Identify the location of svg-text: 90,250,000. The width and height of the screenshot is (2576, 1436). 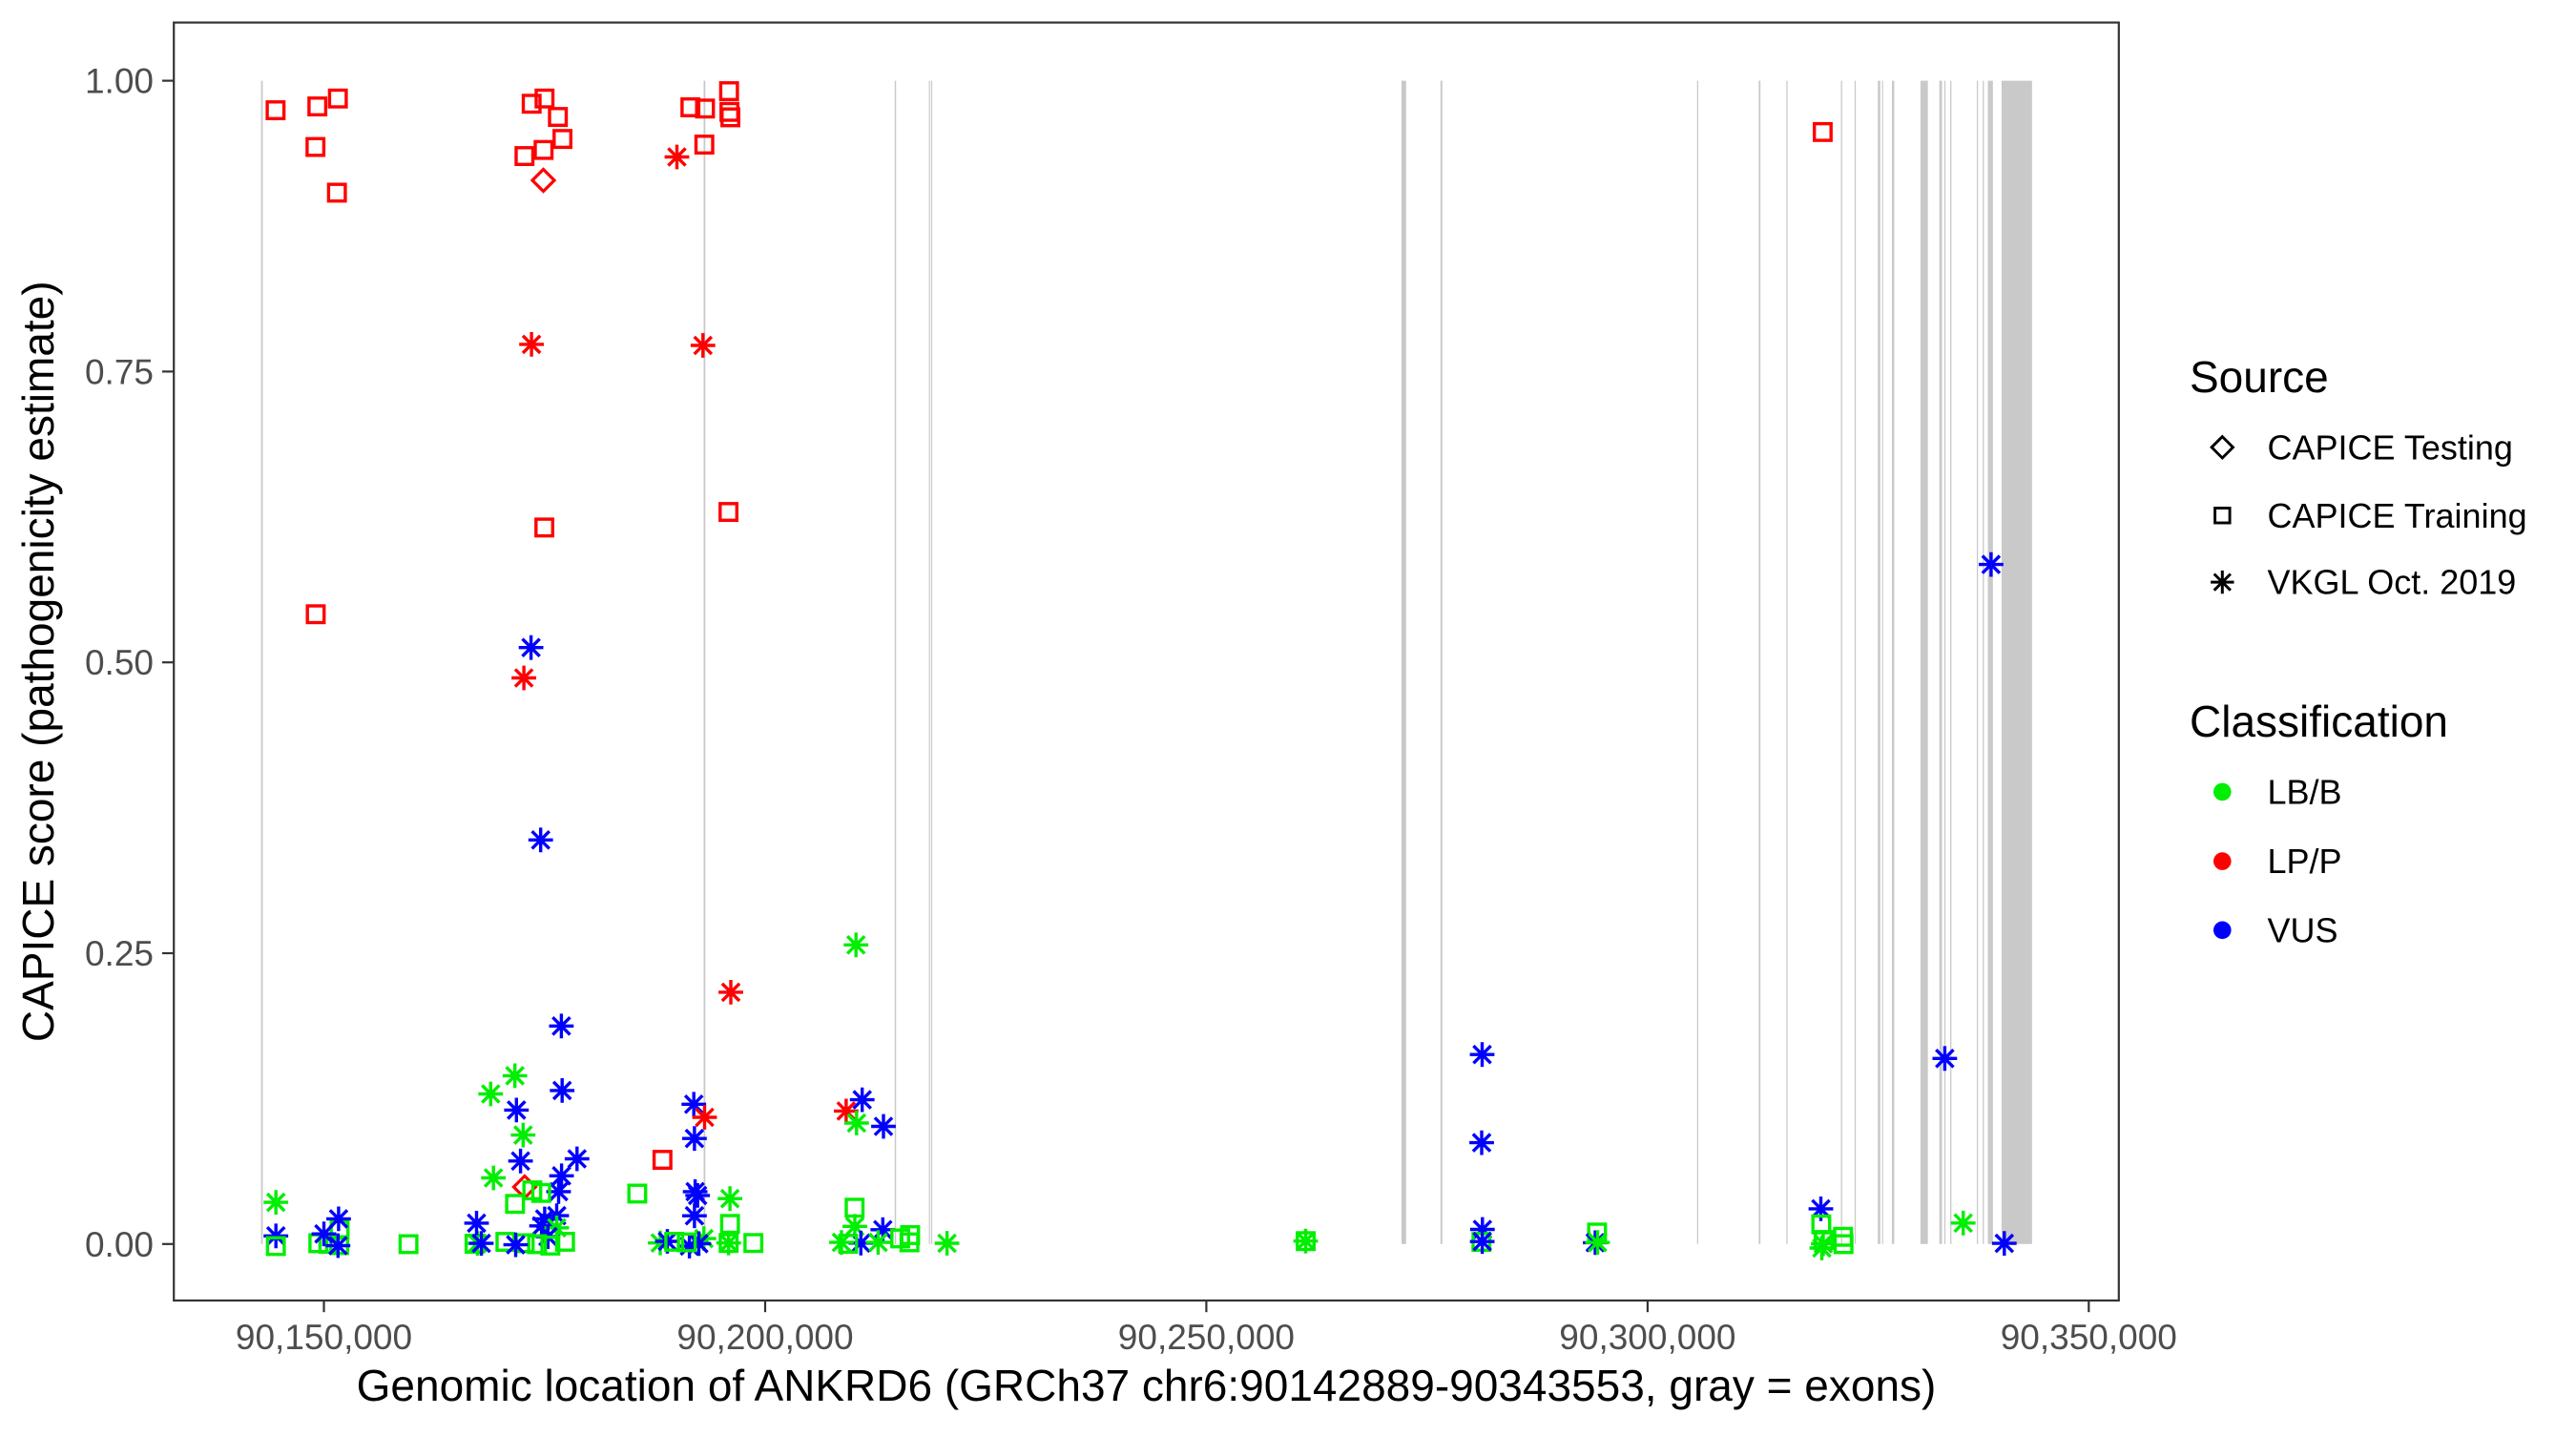
(1206, 1337).